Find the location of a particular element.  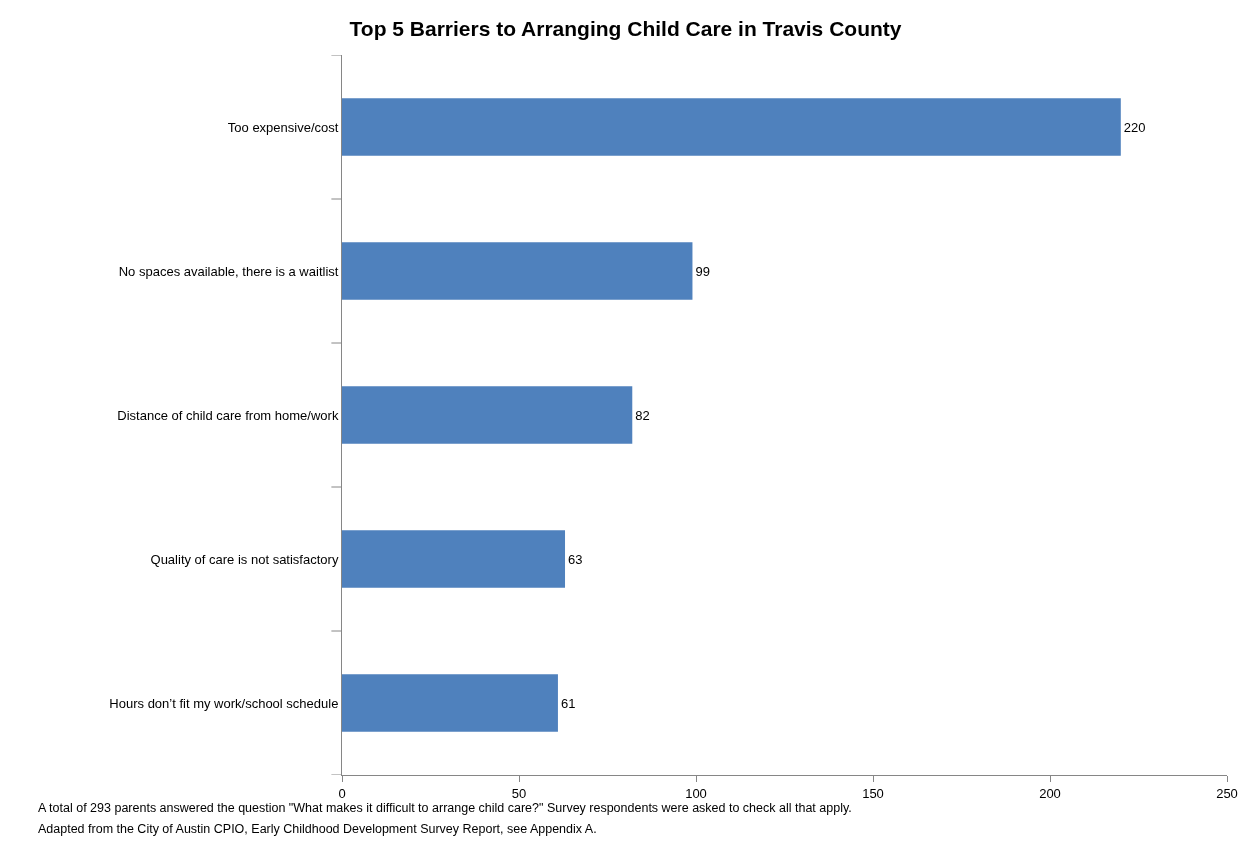

x-tick-label: 100 is located at coordinates (696, 793).